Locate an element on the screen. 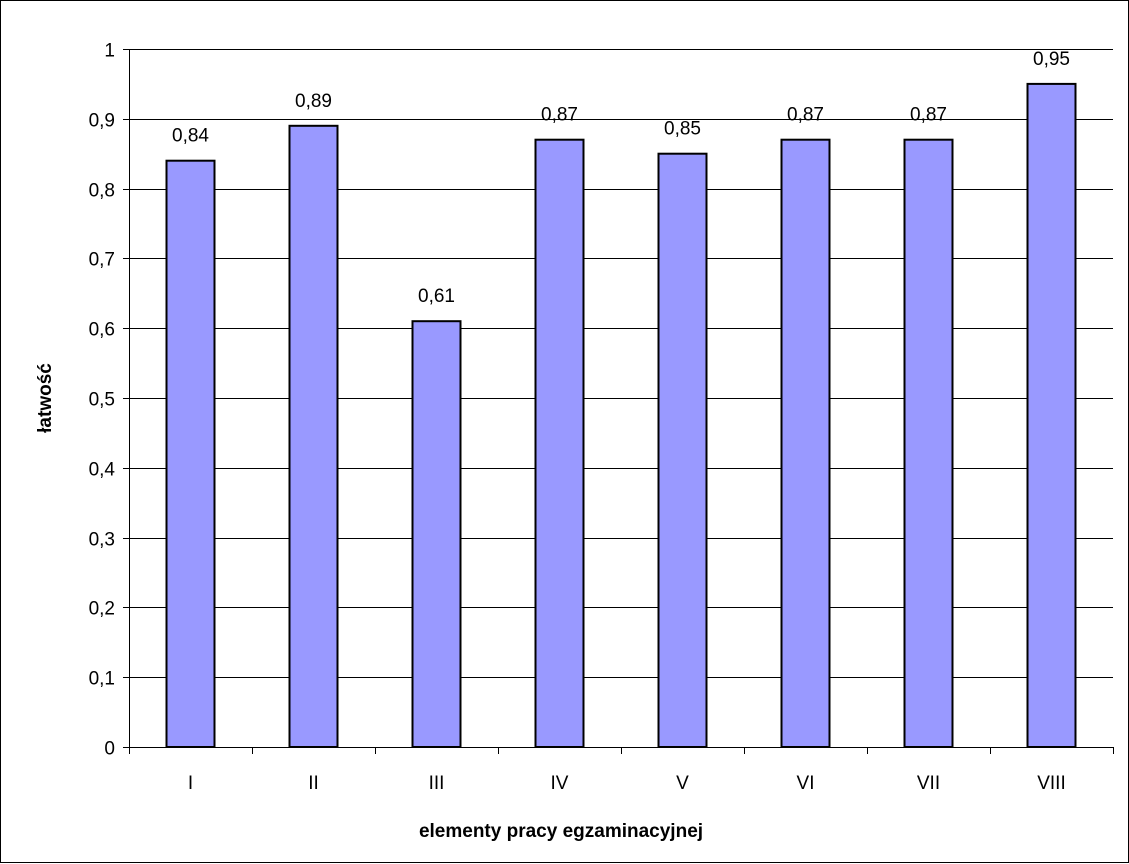 The height and width of the screenshot is (864, 1129). x-tick-label: I is located at coordinates (190, 783).